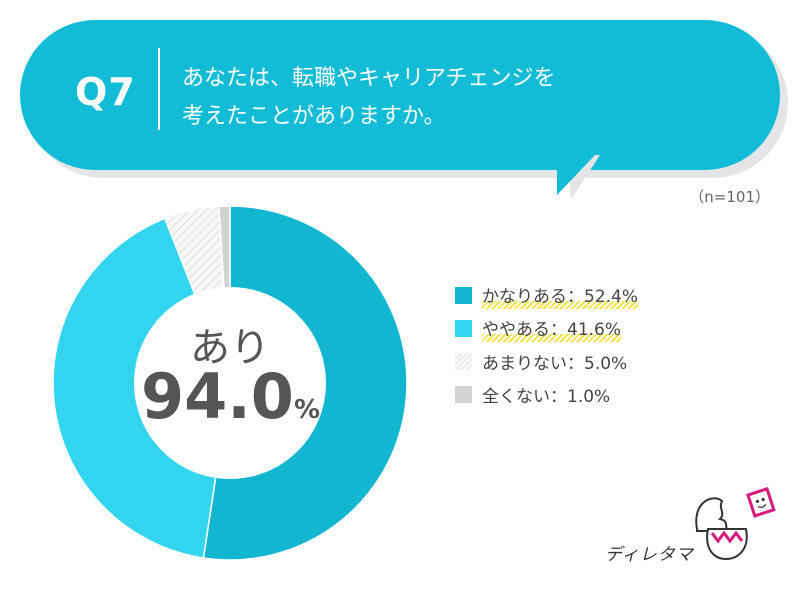  Describe the element at coordinates (555, 364) in the screenshot. I see `legend-label: あまりない：5.0%` at that location.